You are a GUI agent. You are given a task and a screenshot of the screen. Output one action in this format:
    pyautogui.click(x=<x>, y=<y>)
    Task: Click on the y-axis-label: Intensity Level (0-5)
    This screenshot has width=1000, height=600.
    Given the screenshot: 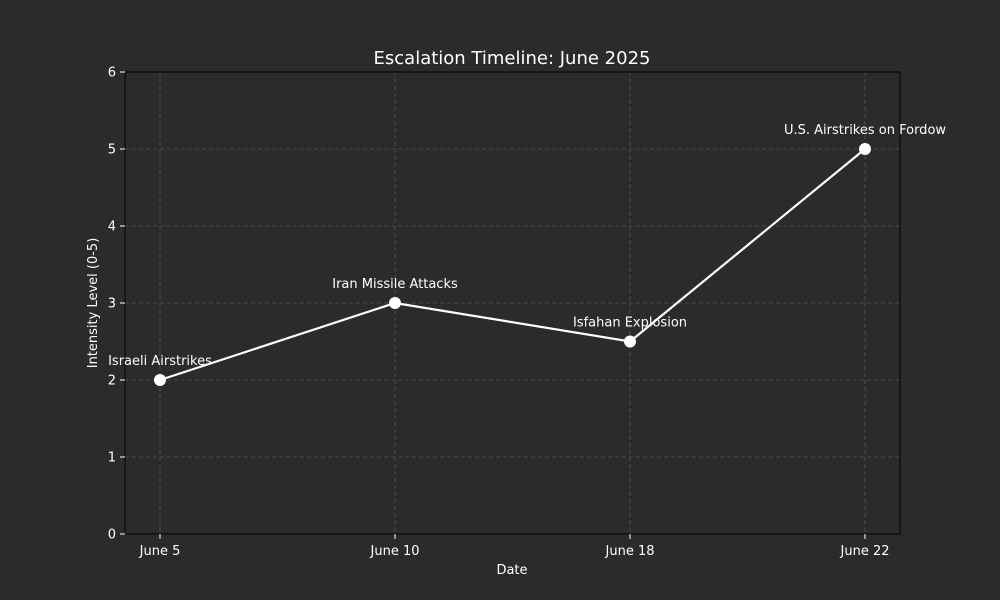 What is the action you would take?
    pyautogui.click(x=93, y=303)
    